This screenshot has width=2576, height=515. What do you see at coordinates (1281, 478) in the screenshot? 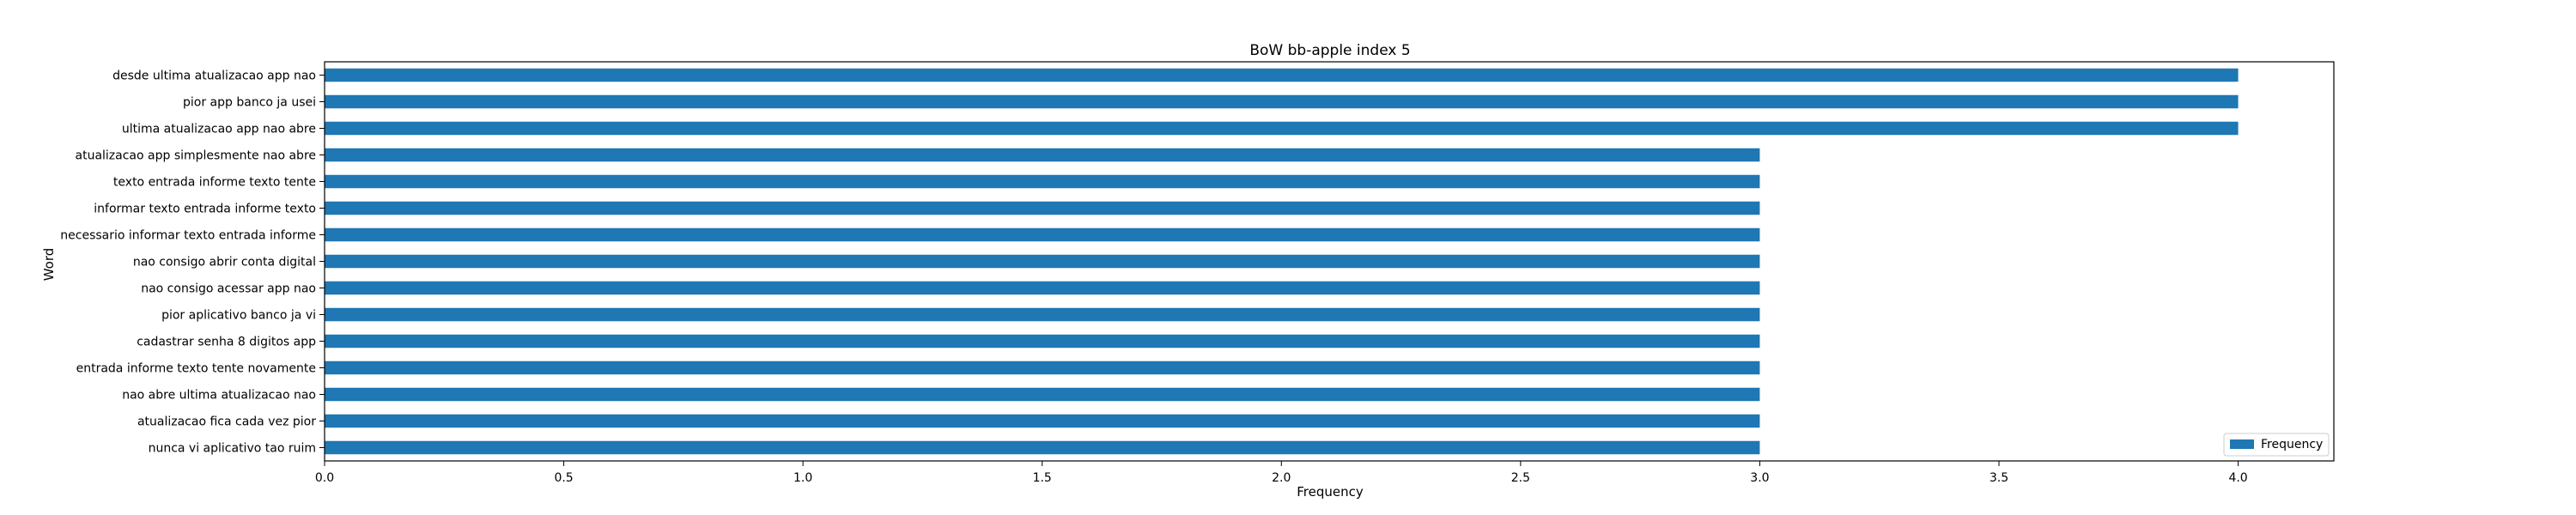
I see `x-tick-label: 2.0` at bounding box center [1281, 478].